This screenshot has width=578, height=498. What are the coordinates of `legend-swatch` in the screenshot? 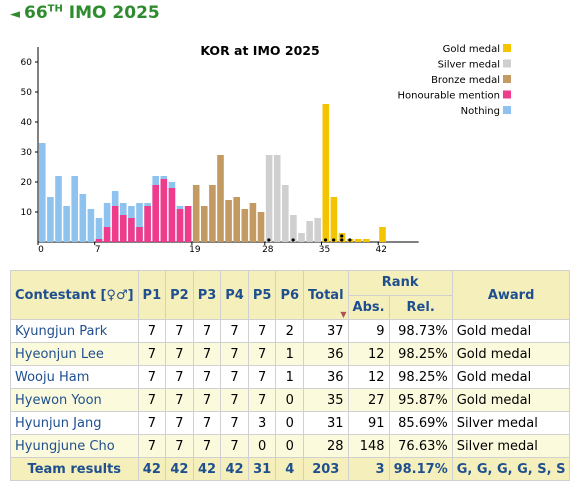 It's located at (507, 79).